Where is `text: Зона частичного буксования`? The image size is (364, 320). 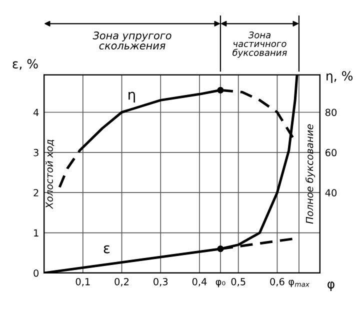 text: Зона частичного буксования is located at coordinates (259, 45).